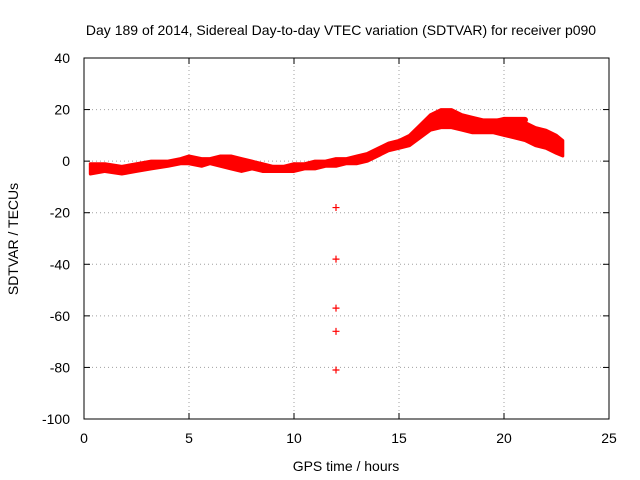 Image resolution: width=640 pixels, height=480 pixels. I want to click on x-axis-label: GPS time / hours, so click(346, 466).